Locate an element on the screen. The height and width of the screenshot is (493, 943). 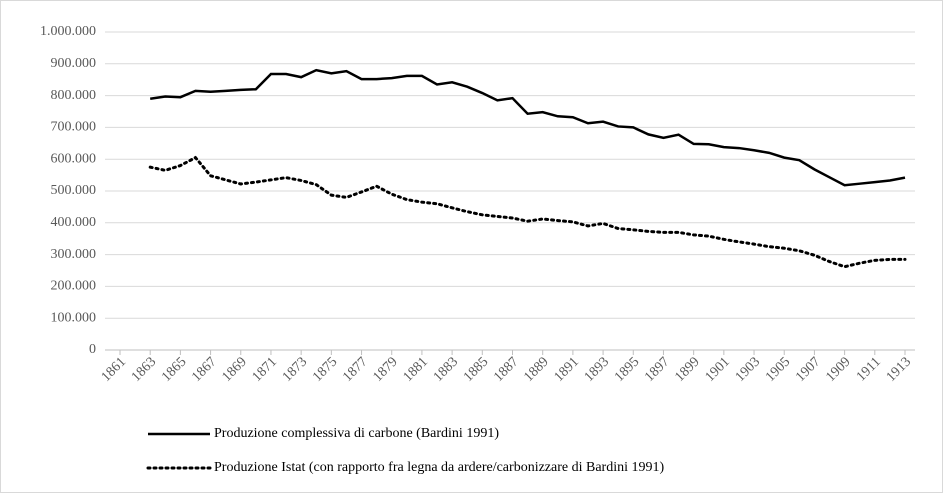
y-tick-label: 0 is located at coordinates (92, 349).